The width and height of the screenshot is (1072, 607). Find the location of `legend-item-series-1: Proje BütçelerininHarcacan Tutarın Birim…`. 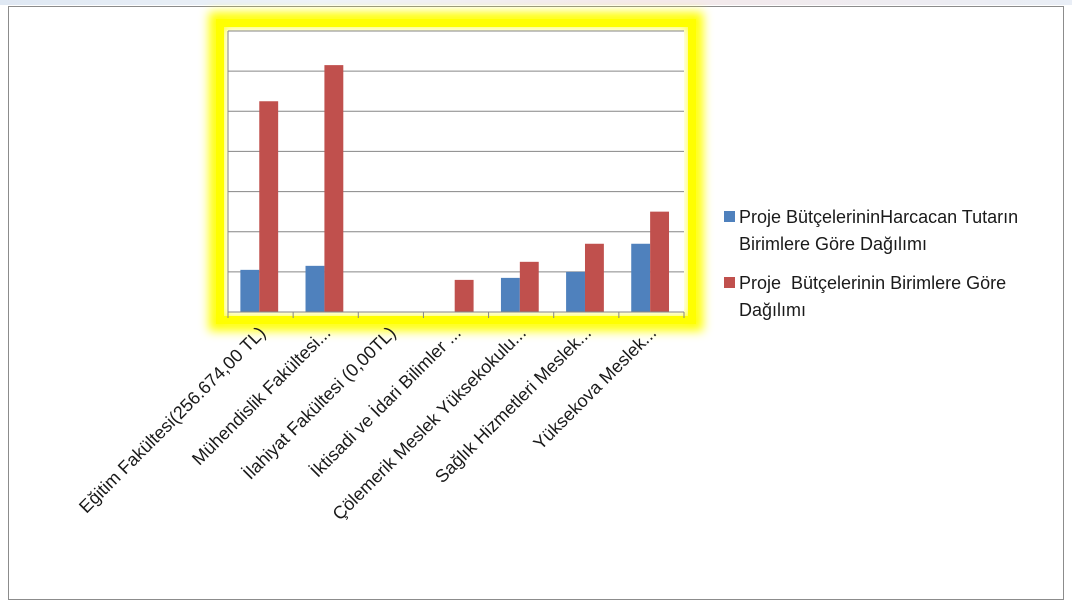

legend-item-series-1: Proje BütçelerininHarcacan Tutarın Birim… is located at coordinates (894, 231).